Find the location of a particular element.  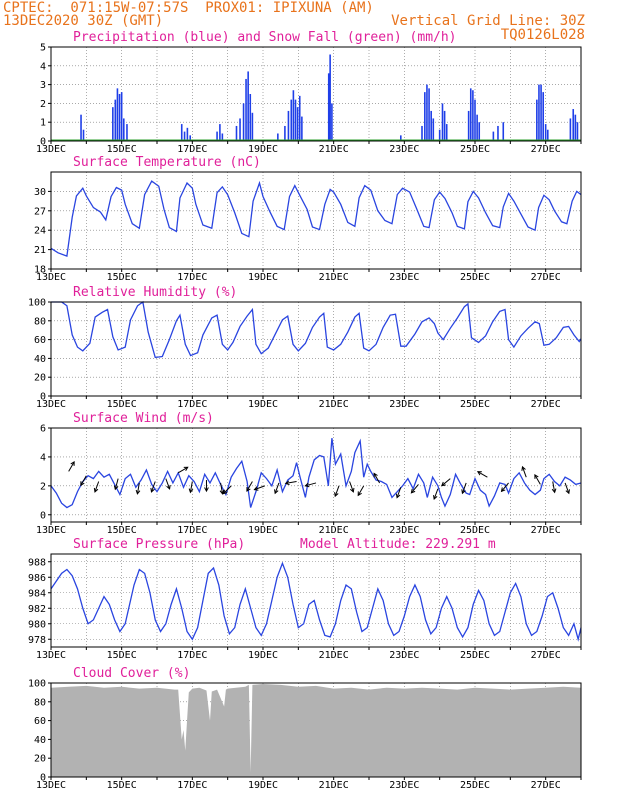

panel-title: Surface Wind (m/s) is located at coordinates (143, 418).